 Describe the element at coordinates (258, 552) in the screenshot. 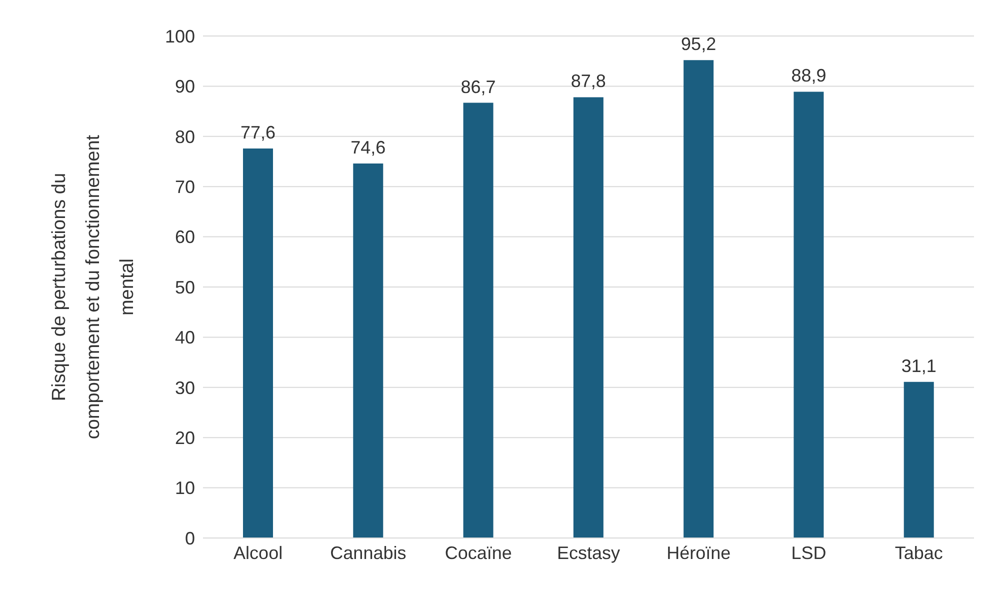

I see `x-tick-label: Alcool` at that location.